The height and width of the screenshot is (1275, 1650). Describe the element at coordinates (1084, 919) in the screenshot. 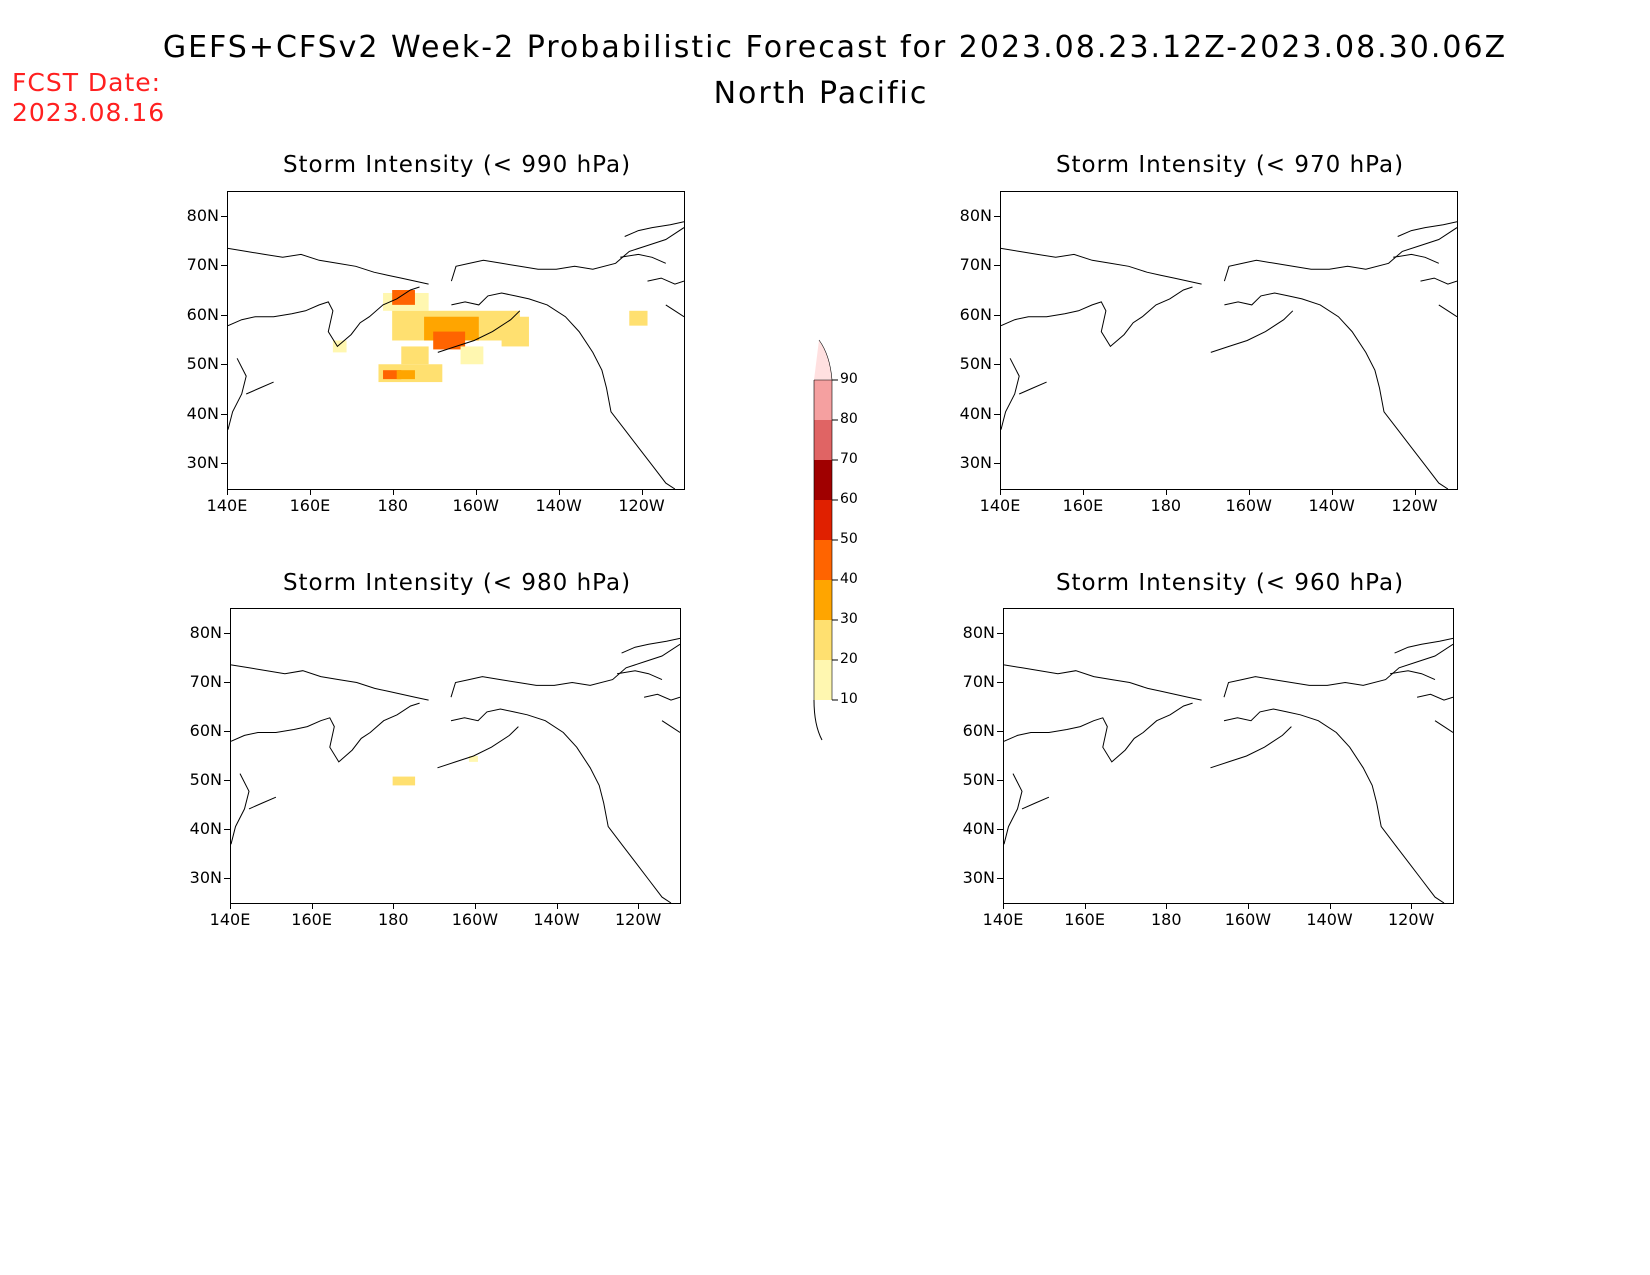

I see `lon-label: 160E` at that location.